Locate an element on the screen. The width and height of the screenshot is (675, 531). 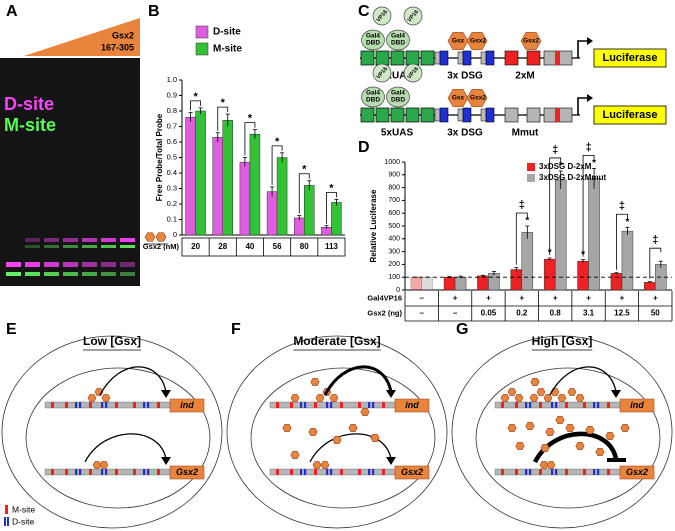
panel-label: F is located at coordinates (236, 329).